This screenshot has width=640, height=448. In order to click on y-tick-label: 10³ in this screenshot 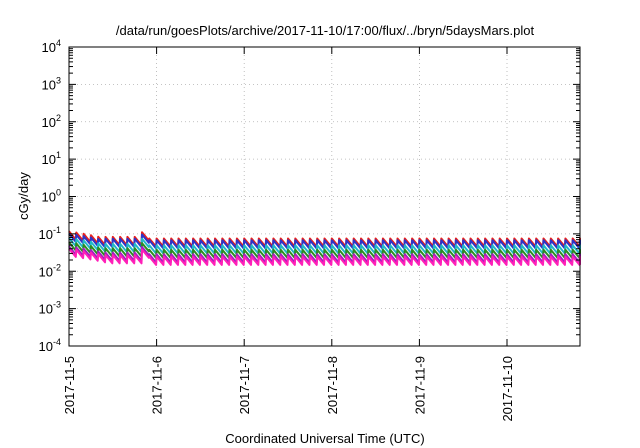, I will do `click(51, 83)`.